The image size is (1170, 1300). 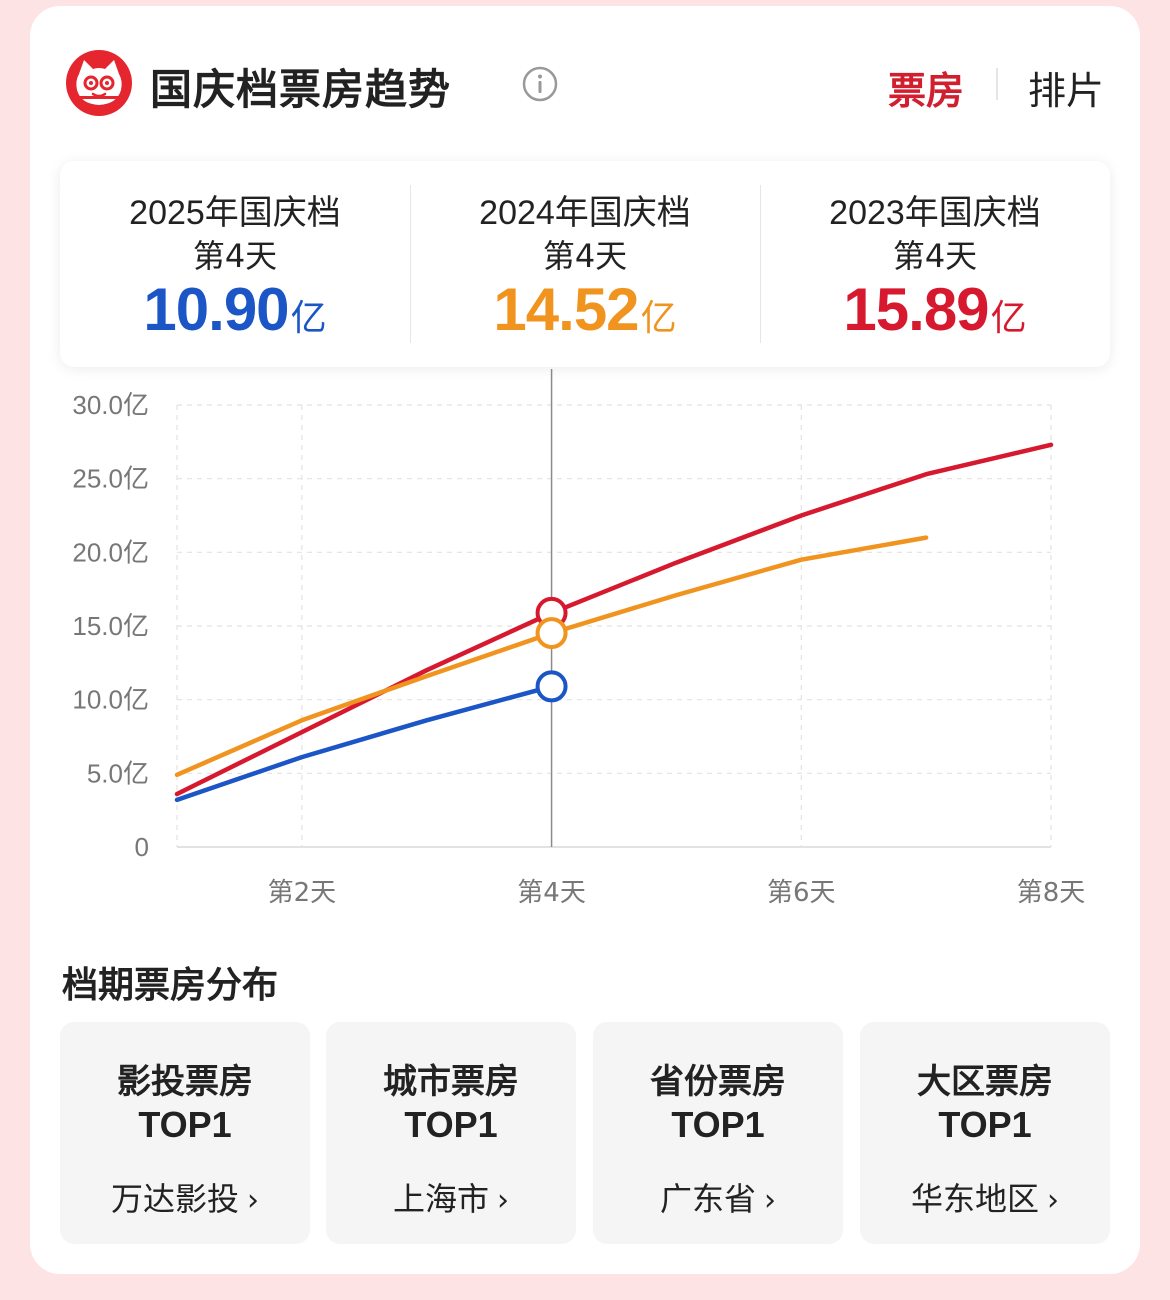 I want to click on tile-value: 万达影投 ›, so click(x=185, y=1197).